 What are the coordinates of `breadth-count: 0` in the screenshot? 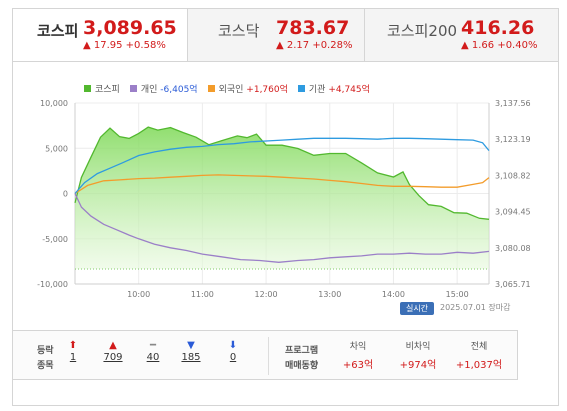 It's located at (233, 357).